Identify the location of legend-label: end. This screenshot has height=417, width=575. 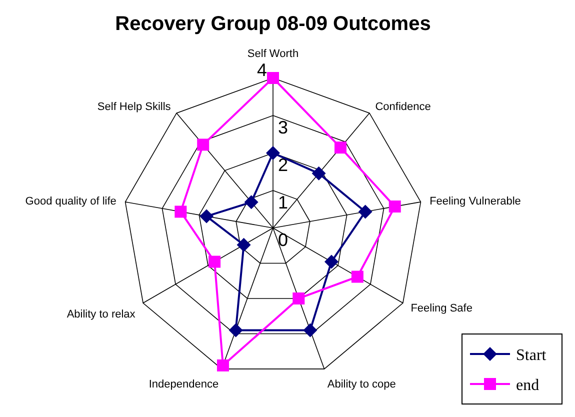
(528, 385).